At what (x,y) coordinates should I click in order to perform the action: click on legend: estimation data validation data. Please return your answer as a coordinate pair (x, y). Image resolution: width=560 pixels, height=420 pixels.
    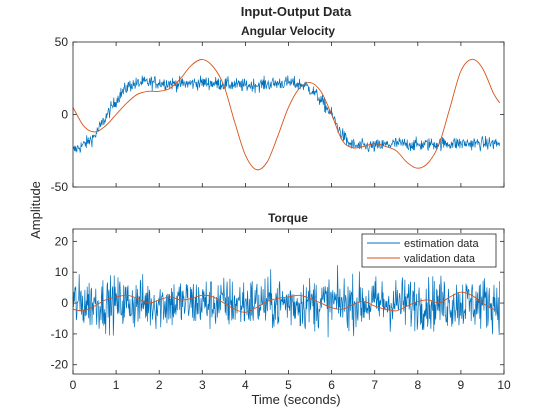
    Looking at the image, I should click on (429, 250).